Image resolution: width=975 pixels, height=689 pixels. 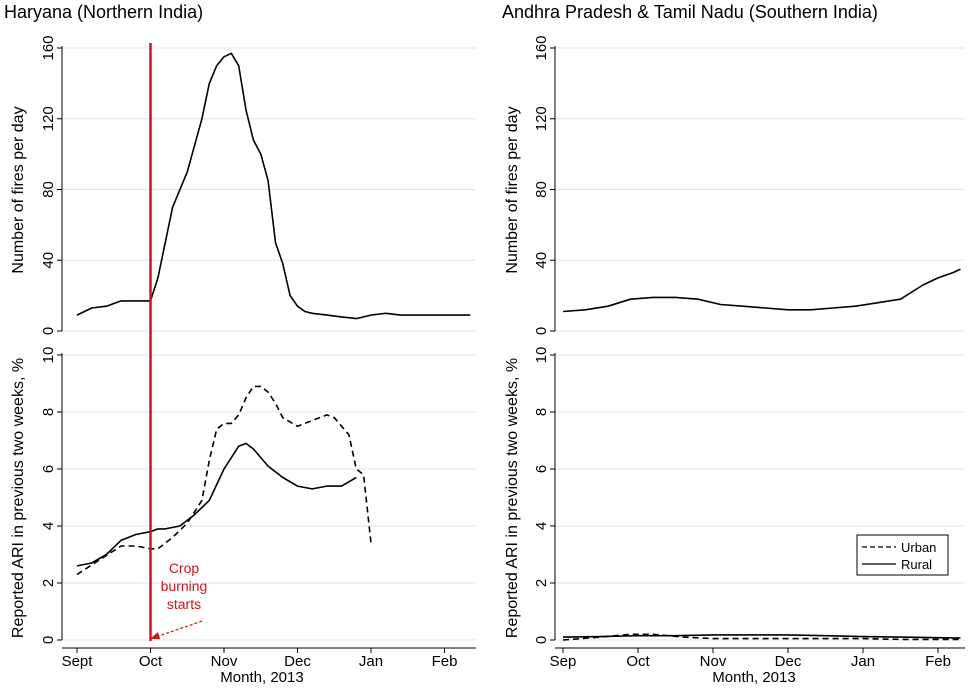 What do you see at coordinates (78, 661) in the screenshot?
I see `left-xtick-label: Sept` at bounding box center [78, 661].